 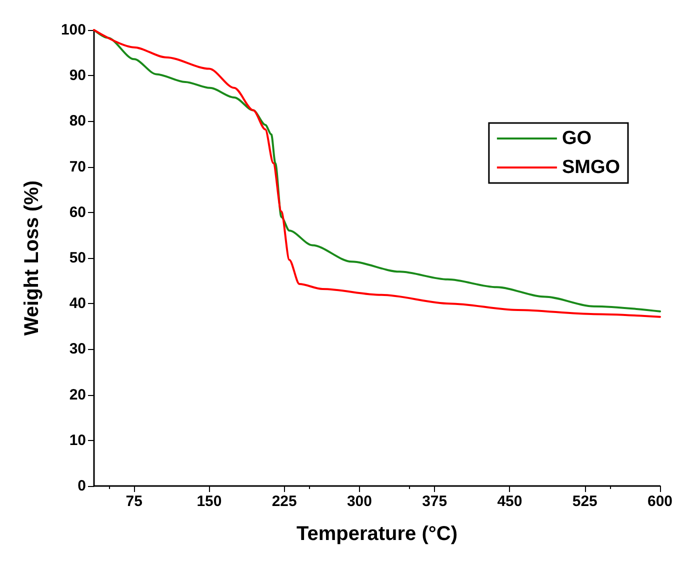 What do you see at coordinates (377, 534) in the screenshot?
I see `x-axis-title: Temperature (°C)` at bounding box center [377, 534].